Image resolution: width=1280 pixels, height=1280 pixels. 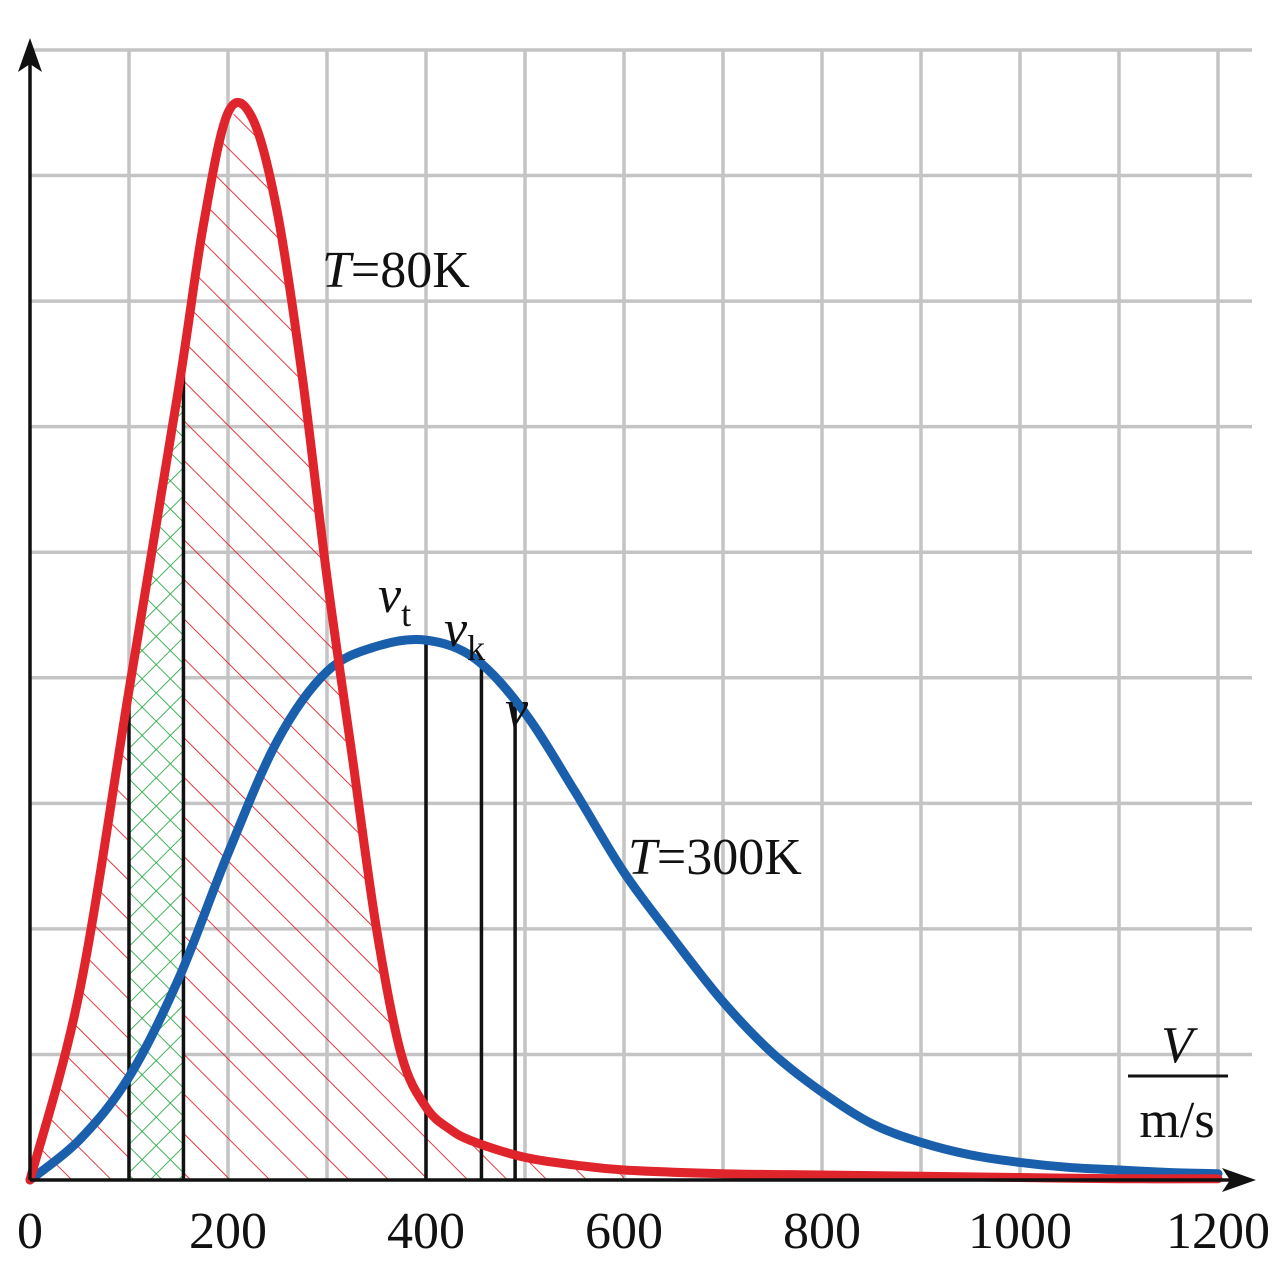 What do you see at coordinates (228, 1231) in the screenshot?
I see `x-tick-label: 200` at bounding box center [228, 1231].